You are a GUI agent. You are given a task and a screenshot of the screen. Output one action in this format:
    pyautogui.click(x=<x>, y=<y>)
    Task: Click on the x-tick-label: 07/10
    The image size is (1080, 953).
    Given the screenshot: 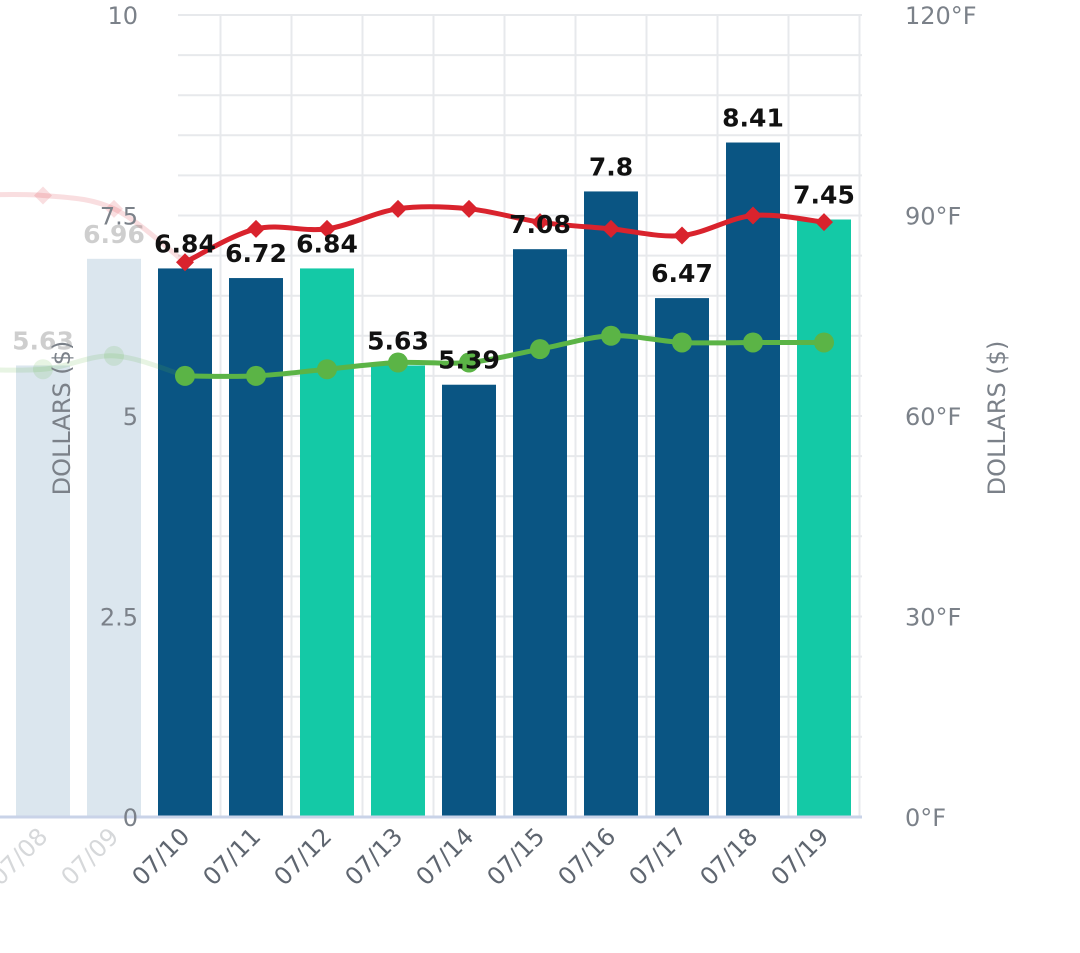 What is the action you would take?
    pyautogui.click(x=161, y=856)
    